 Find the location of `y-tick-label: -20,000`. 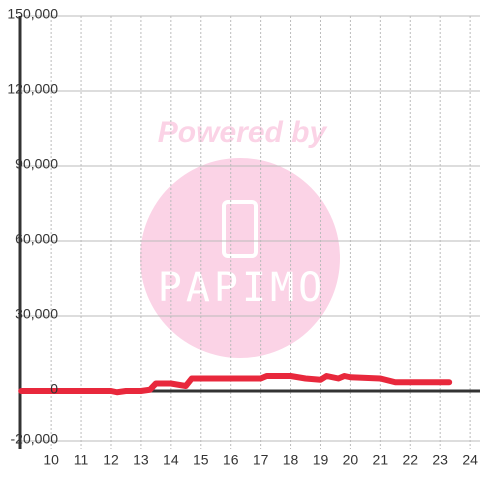

y-tick-label: -20,000 is located at coordinates (35, 439).